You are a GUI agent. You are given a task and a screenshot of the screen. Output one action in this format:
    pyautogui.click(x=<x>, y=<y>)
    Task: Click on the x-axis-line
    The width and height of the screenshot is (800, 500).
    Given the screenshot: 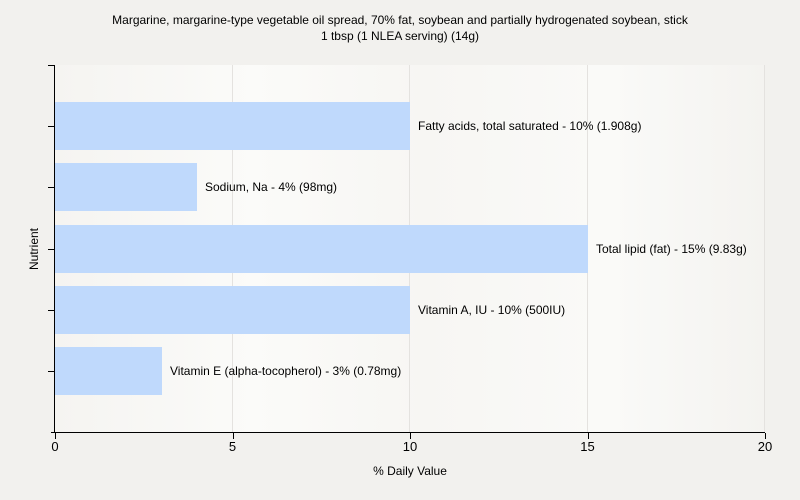 What is the action you would take?
    pyautogui.click(x=408, y=432)
    